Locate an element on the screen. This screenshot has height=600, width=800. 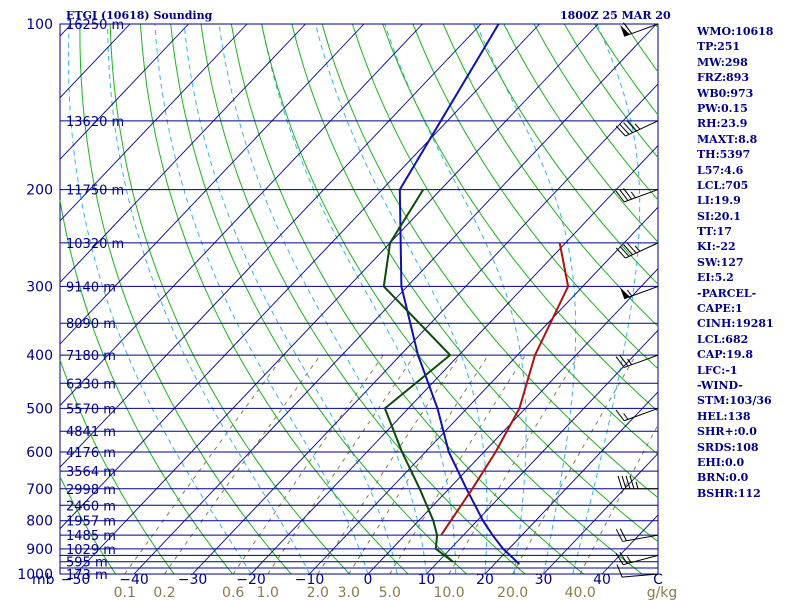
index-section-heading: -WIND- is located at coordinates (720, 385).